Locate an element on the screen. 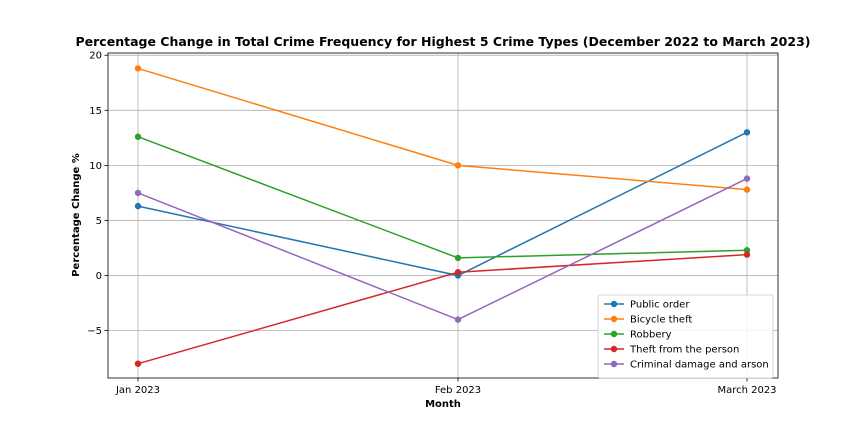 The width and height of the screenshot is (864, 432). legend-item: Bicycle theft is located at coordinates (648, 320).